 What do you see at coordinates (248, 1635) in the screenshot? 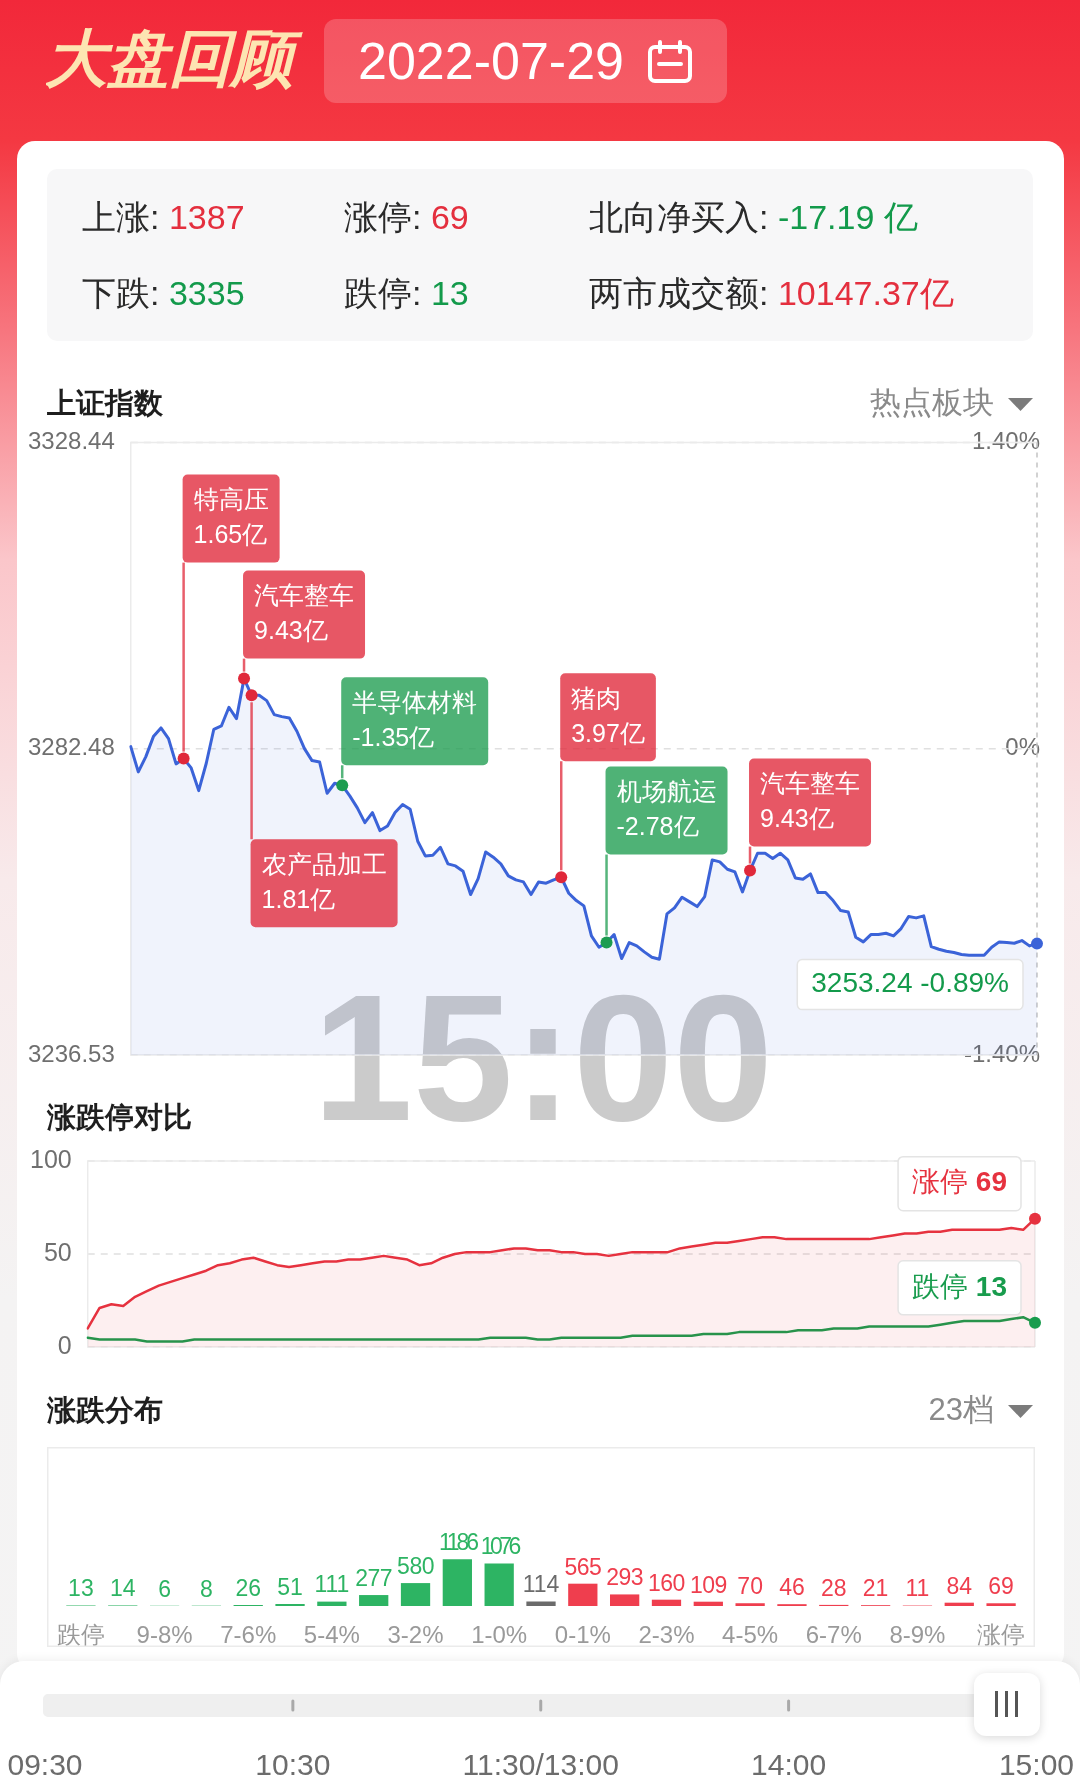
I see `x-tick-label: 7-6%` at bounding box center [248, 1635].